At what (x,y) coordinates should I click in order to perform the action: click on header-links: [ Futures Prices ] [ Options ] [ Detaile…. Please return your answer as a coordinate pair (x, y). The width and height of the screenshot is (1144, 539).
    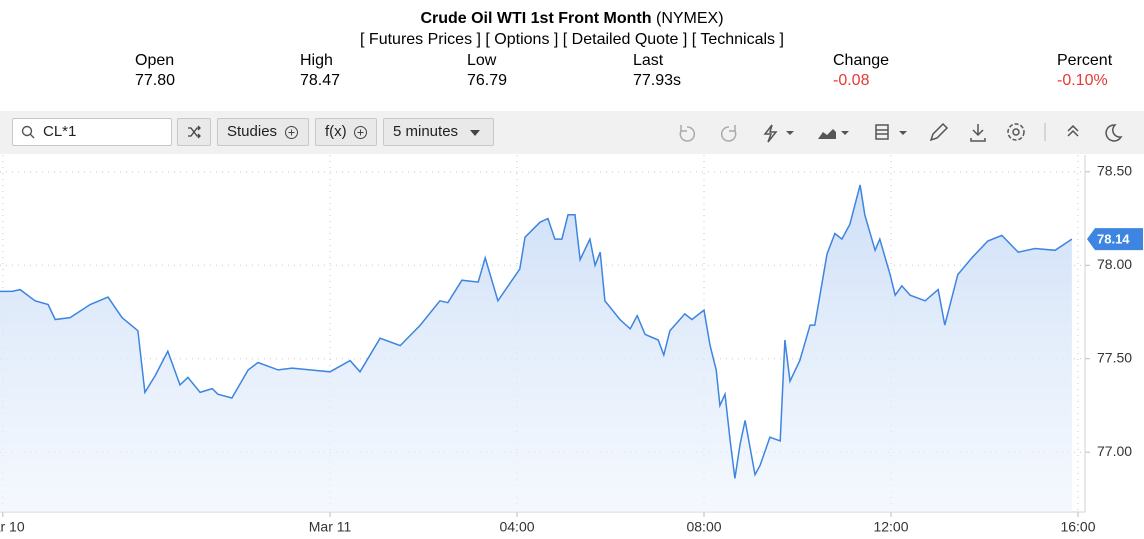
    Looking at the image, I should click on (572, 40).